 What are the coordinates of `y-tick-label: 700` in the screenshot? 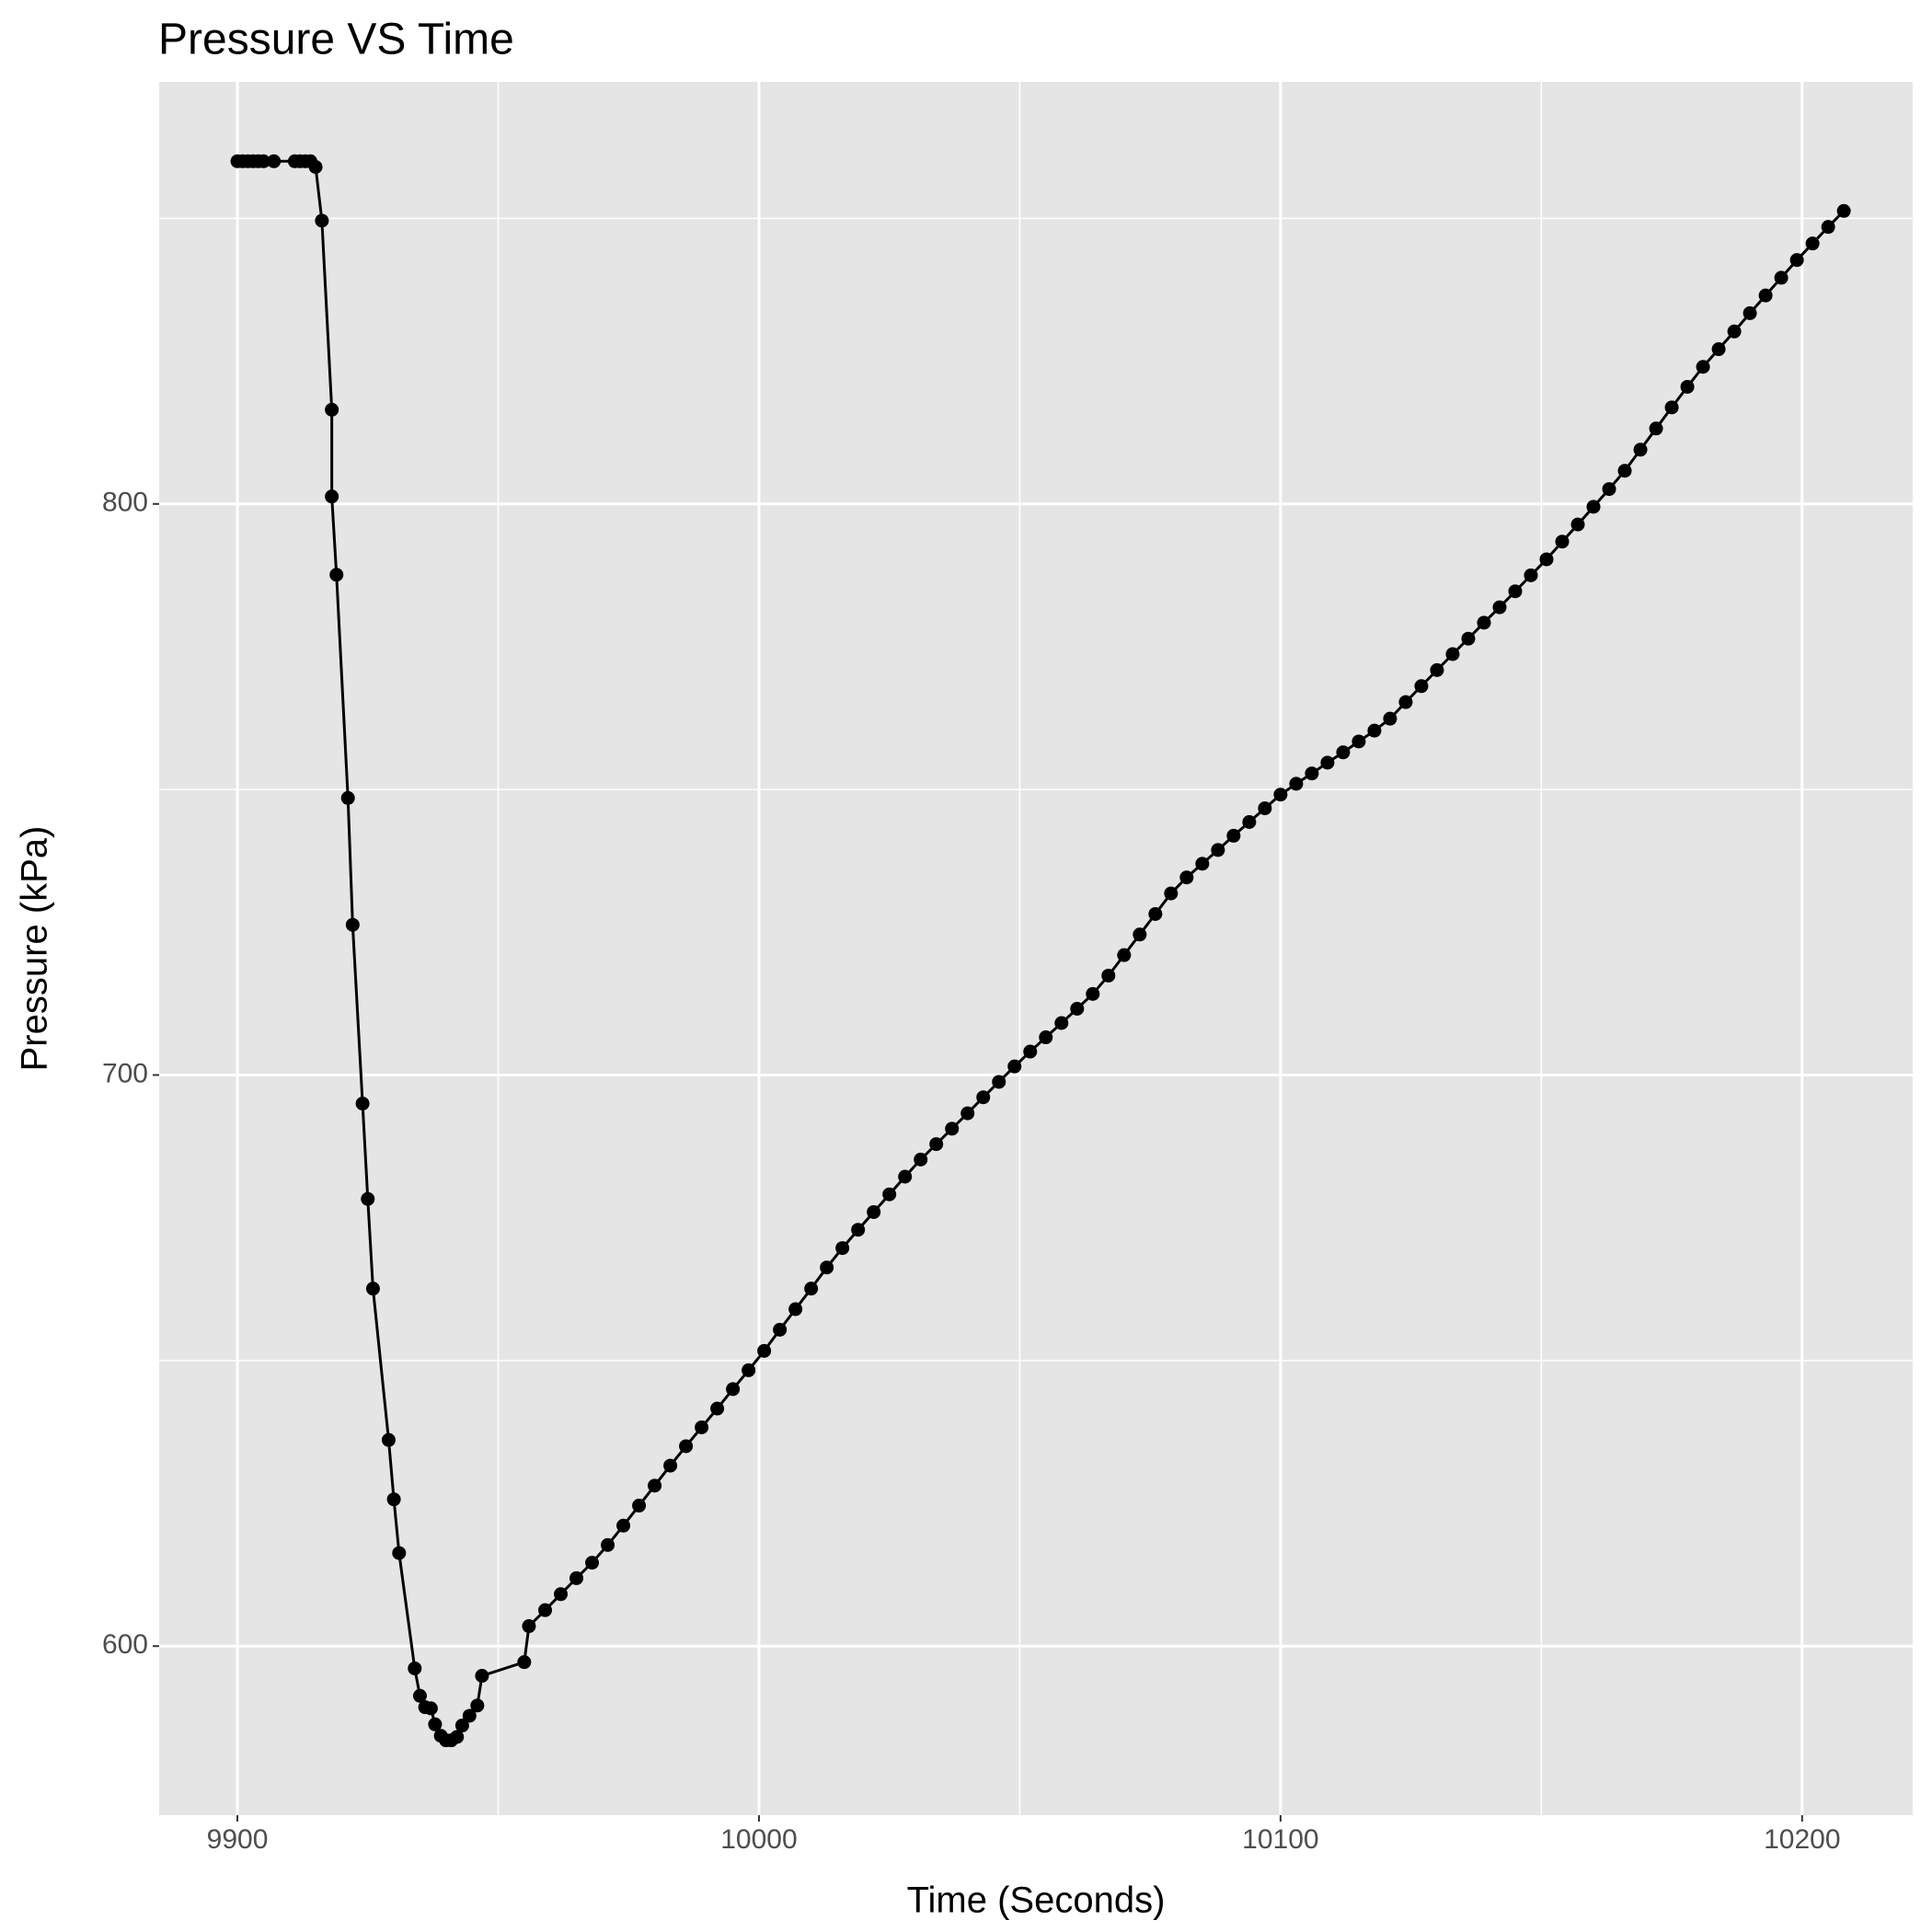 It's located at (125, 1073).